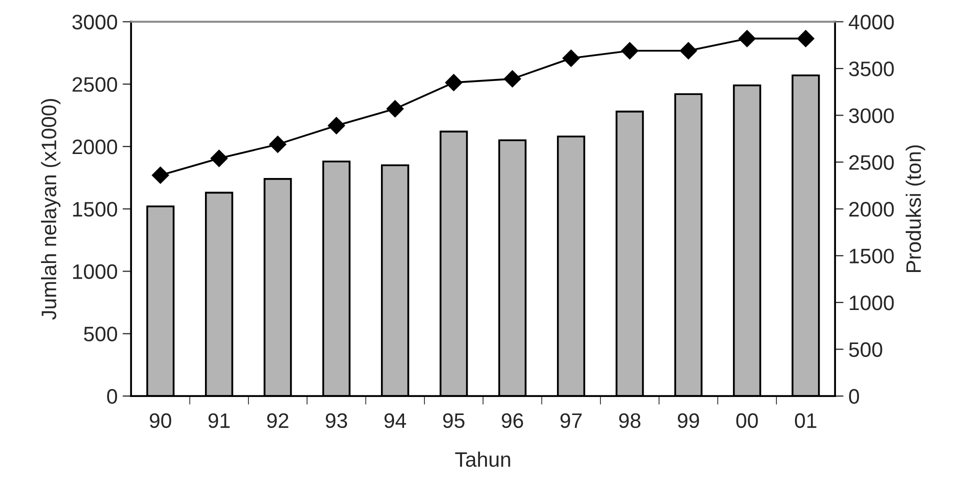 The image size is (971, 483). Describe the element at coordinates (805, 420) in the screenshot. I see `x-tick-label: 01` at that location.